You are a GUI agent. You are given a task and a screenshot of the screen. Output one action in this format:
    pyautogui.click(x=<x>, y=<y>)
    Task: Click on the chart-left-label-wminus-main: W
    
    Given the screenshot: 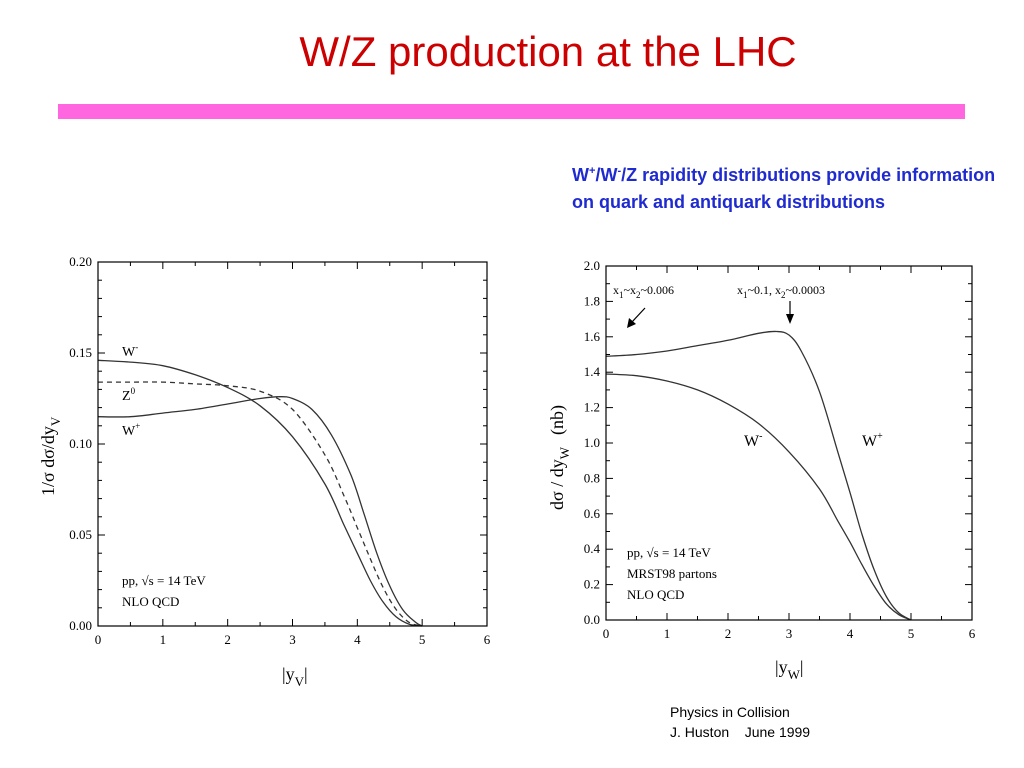 What is the action you would take?
    pyautogui.click(x=129, y=352)
    